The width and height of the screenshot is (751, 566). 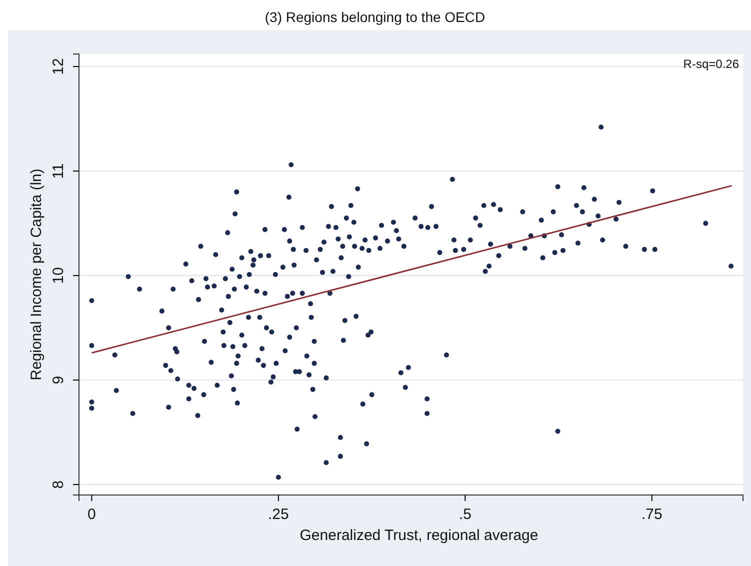 What do you see at coordinates (58, 66) in the screenshot?
I see `y-tick-label: 12` at bounding box center [58, 66].